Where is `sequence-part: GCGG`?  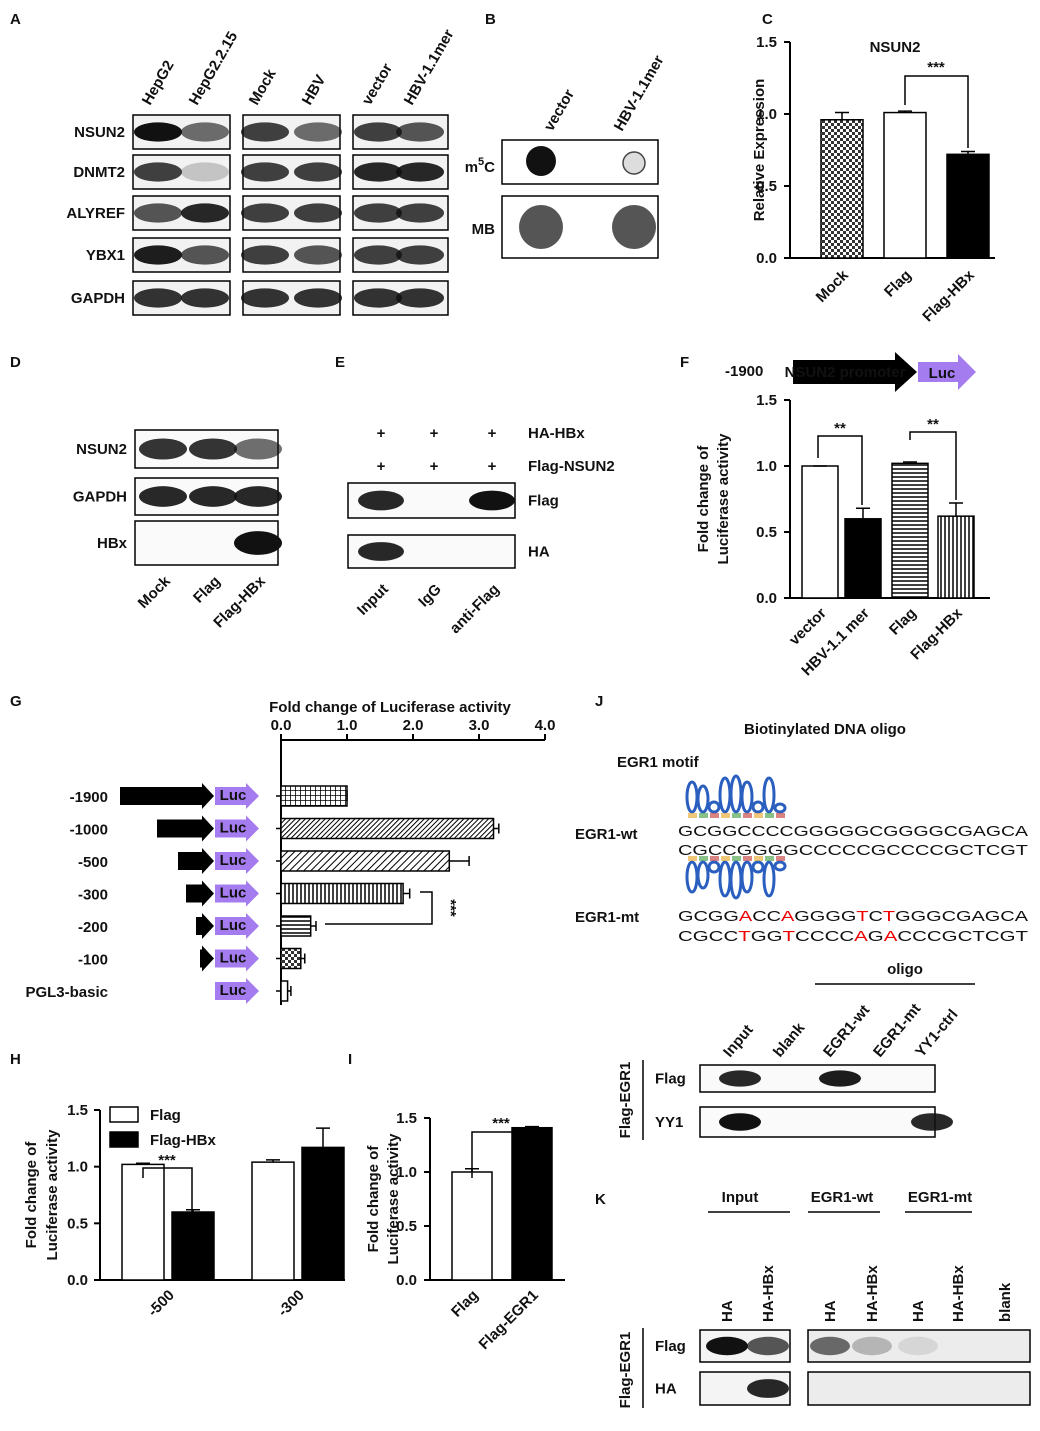 sequence-part: GCGG is located at coordinates (708, 916).